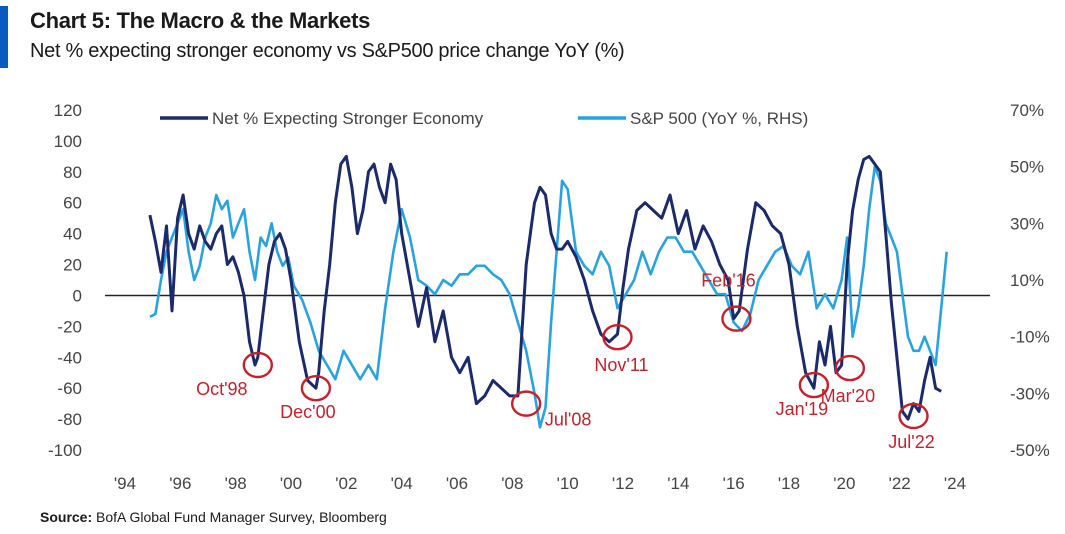 The image size is (1065, 534). I want to click on x-tick-label: '94, so click(125, 483).